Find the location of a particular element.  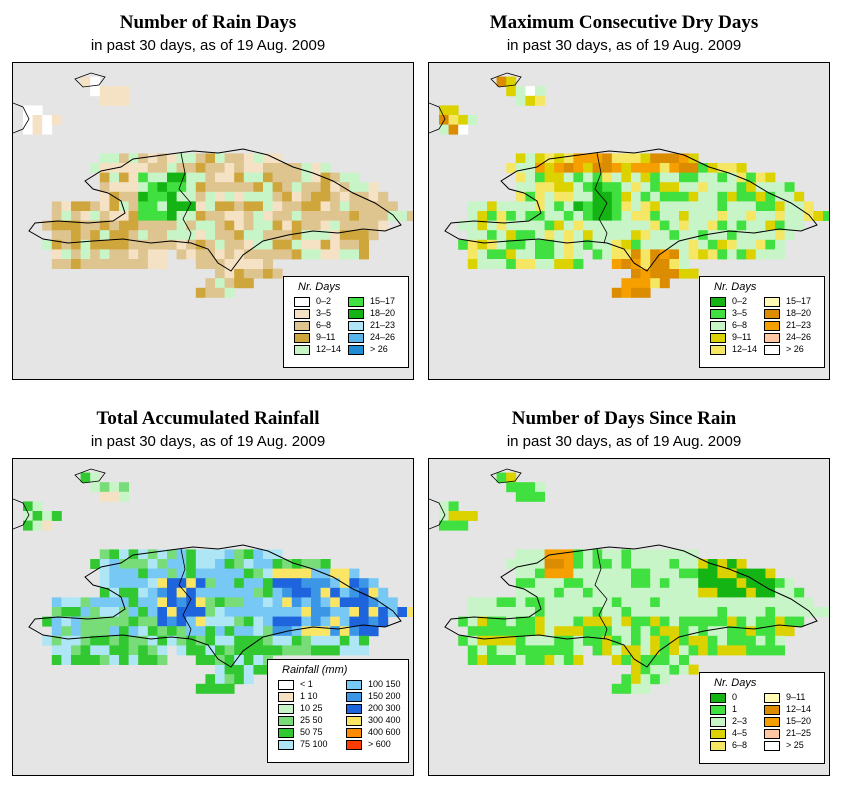

legend-item: 9–11 is located at coordinates (353, 338).